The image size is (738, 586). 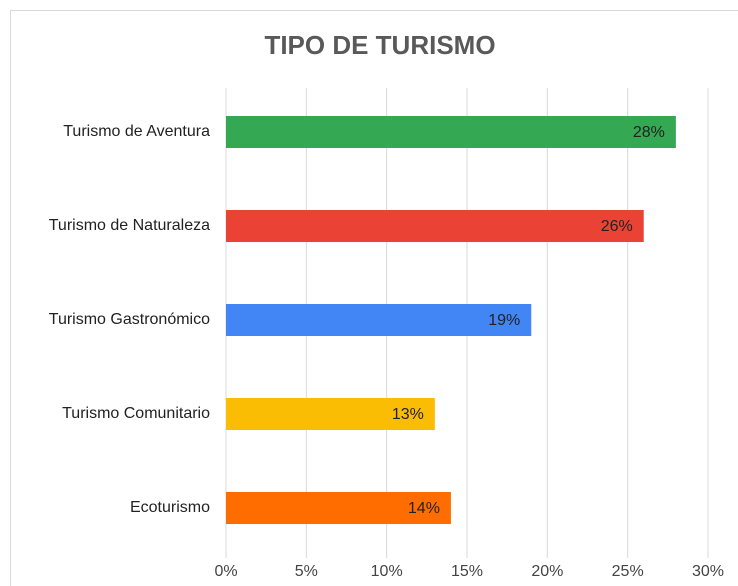 I want to click on chart-title: TIPO DE TURISMO, so click(x=379, y=45).